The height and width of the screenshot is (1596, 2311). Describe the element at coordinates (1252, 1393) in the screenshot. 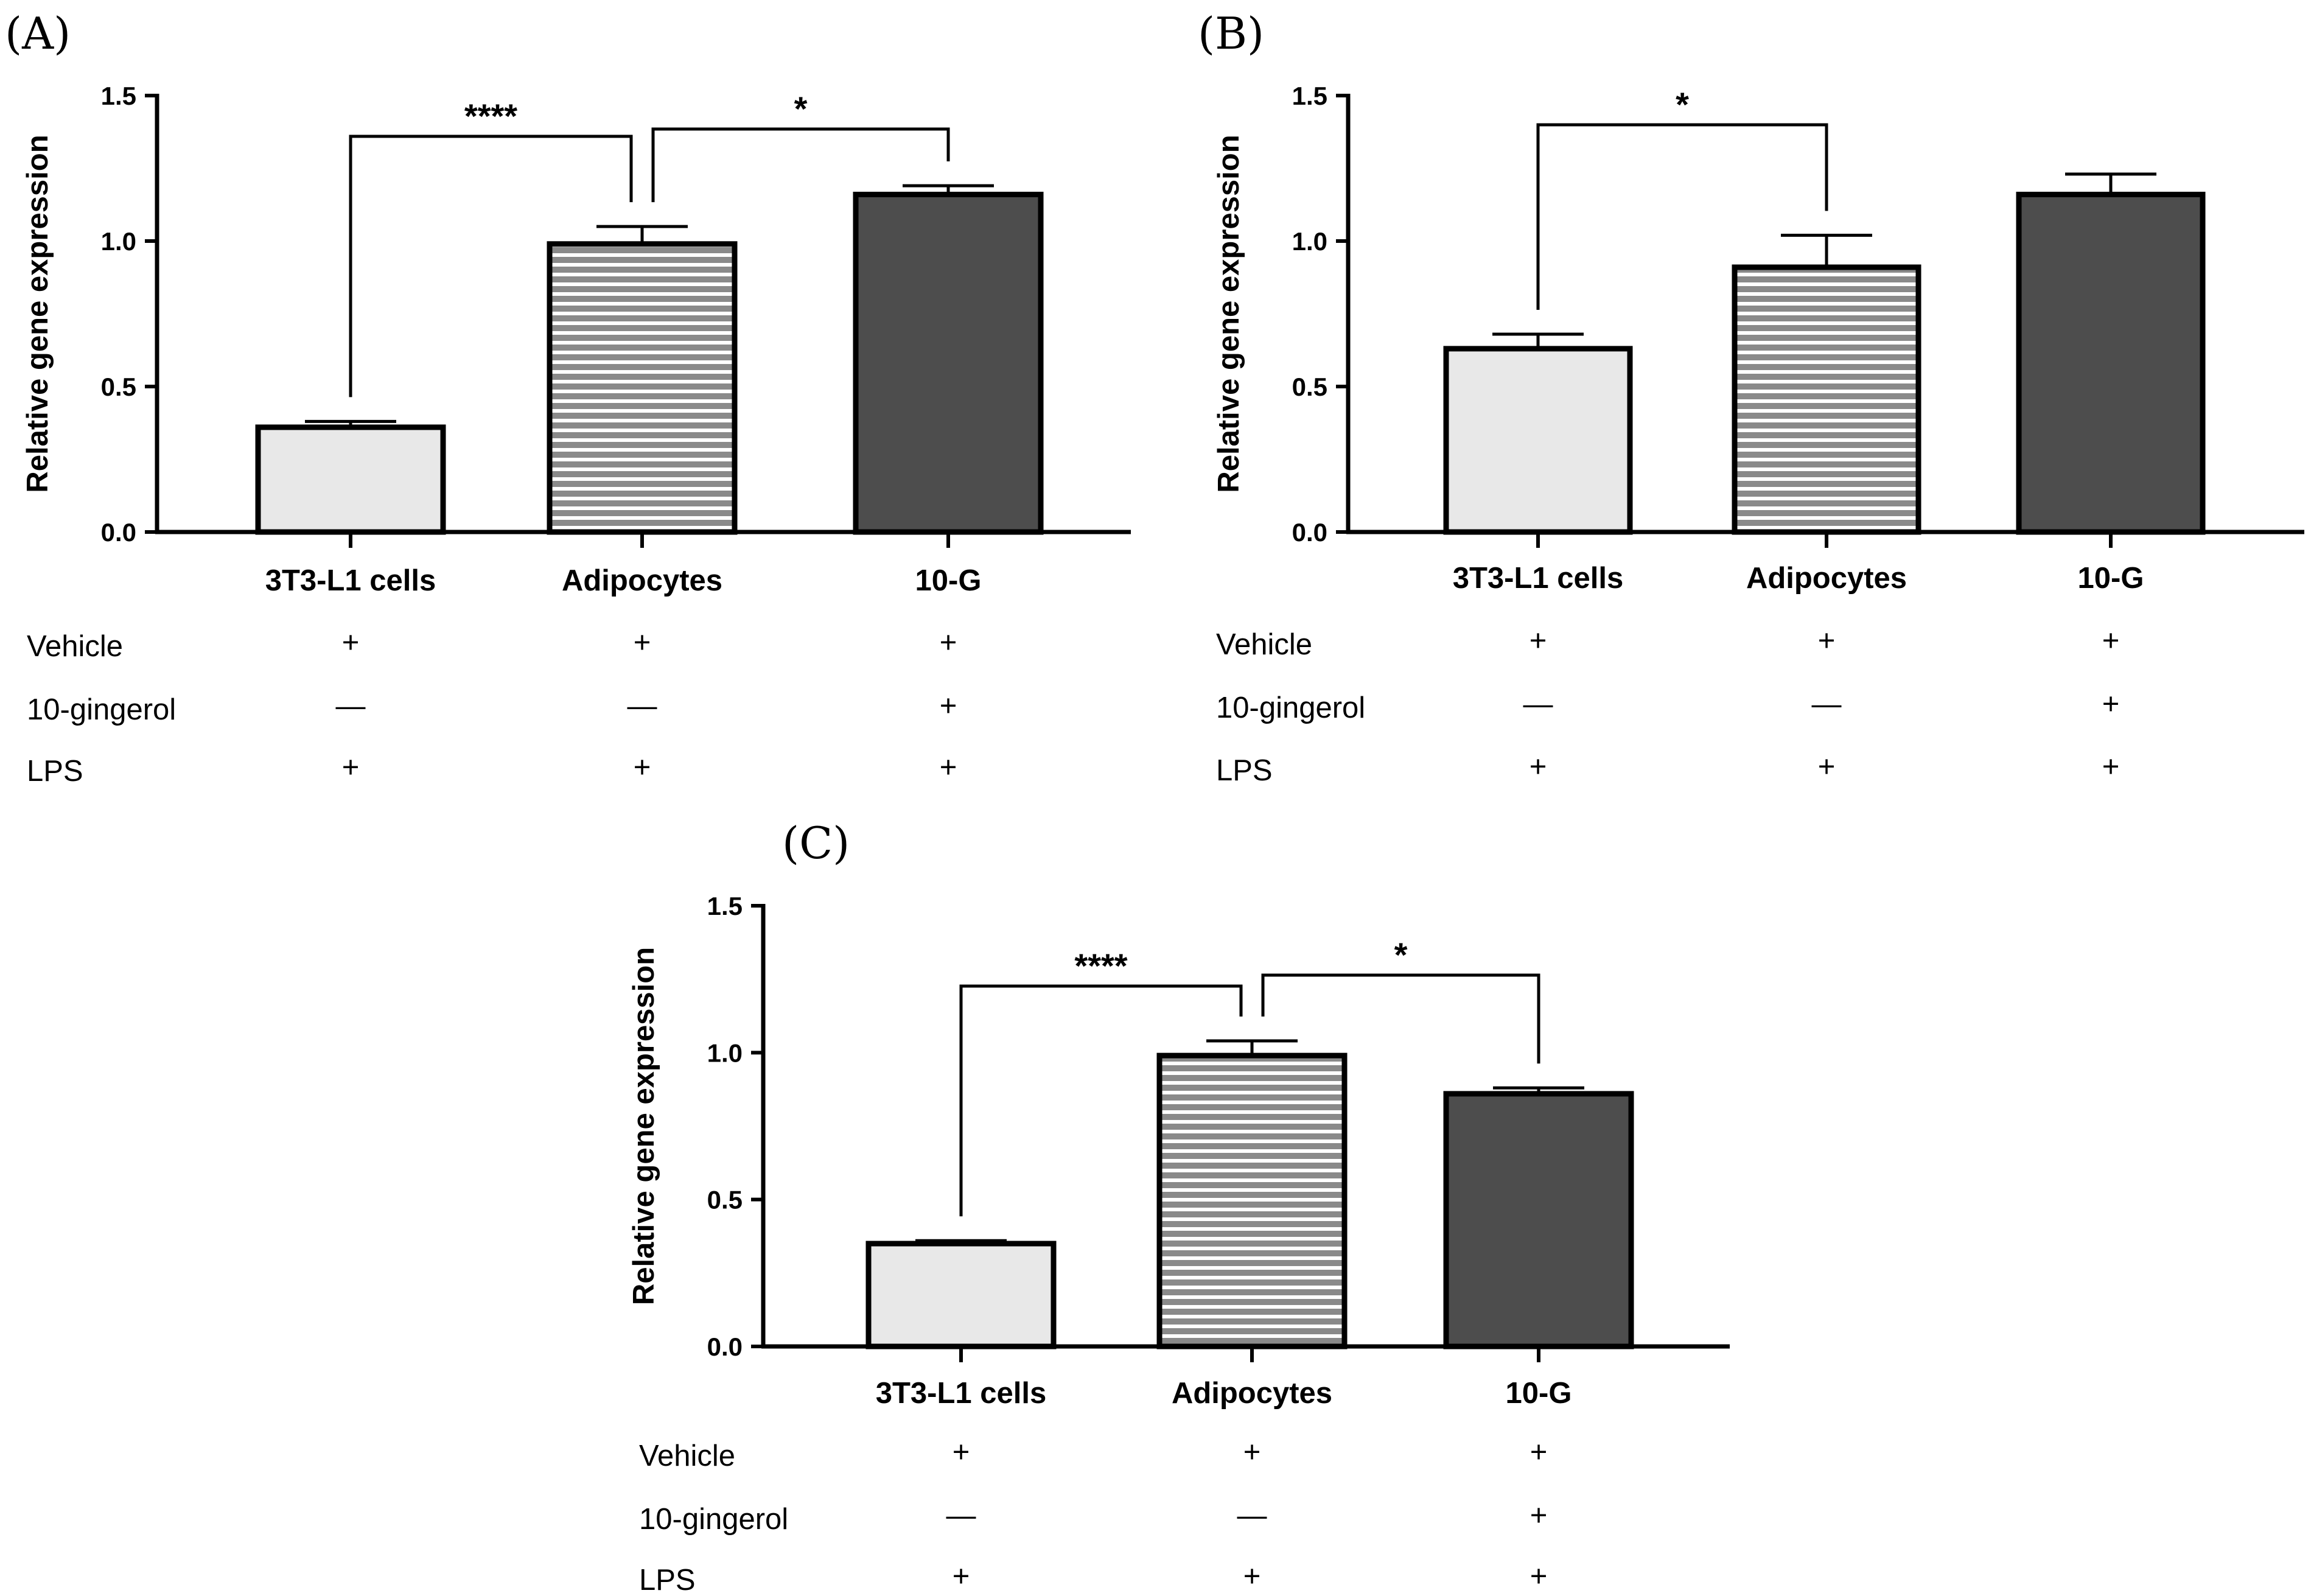

I see `panel-c-category-adipocytes: Adipocytes` at that location.